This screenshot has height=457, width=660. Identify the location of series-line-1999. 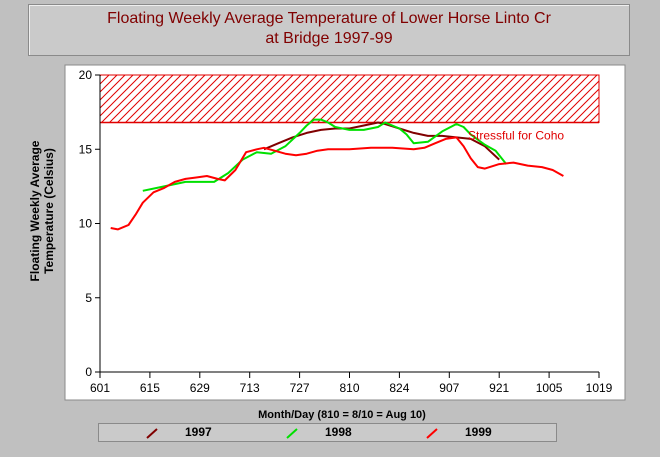
(337, 183).